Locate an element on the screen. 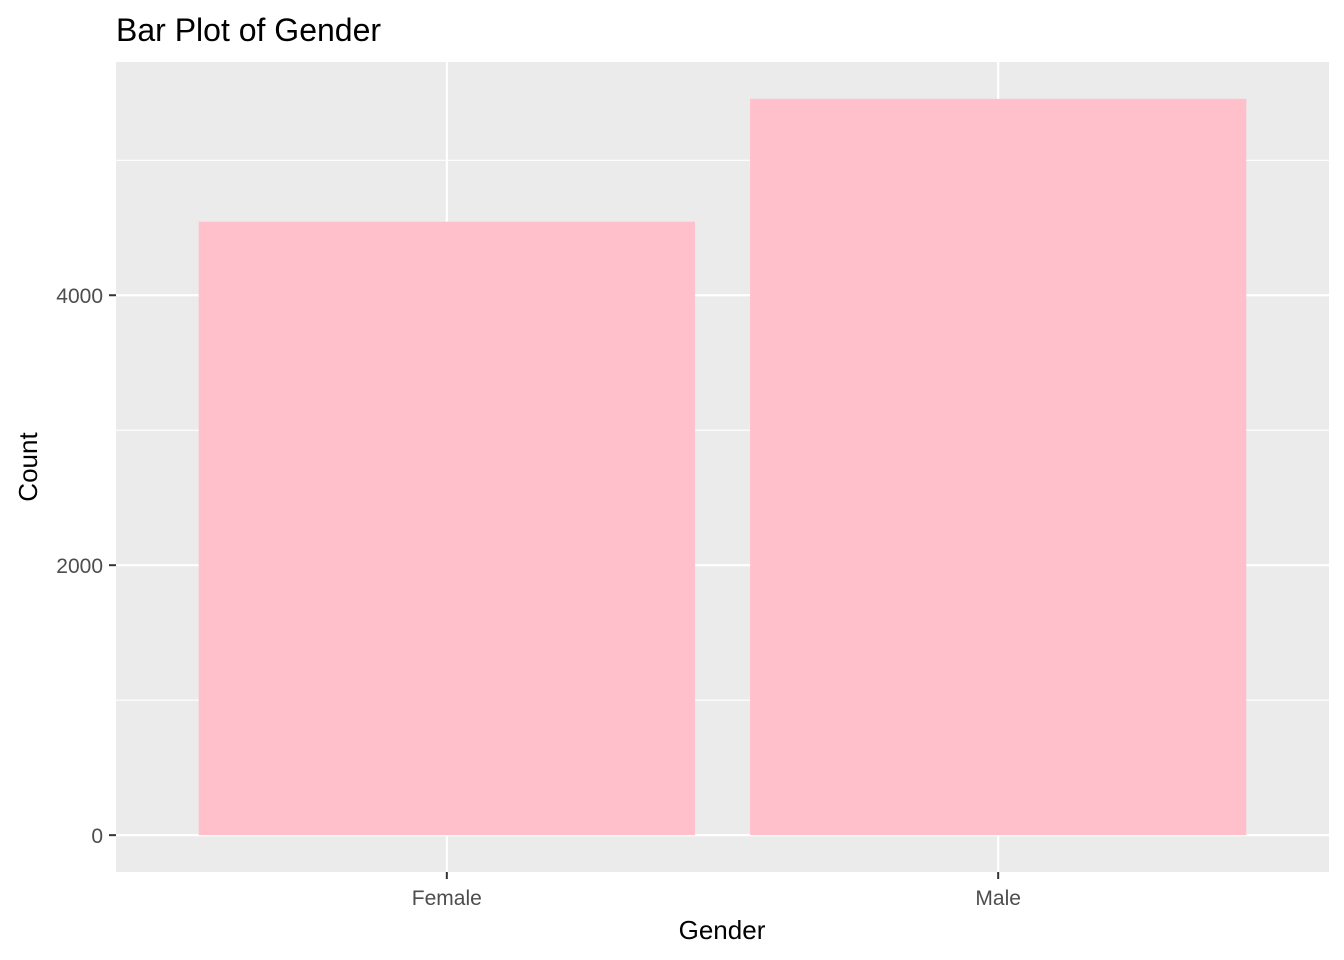 Image resolution: width=1344 pixels, height=960 pixels. y-tick-label: 2000 is located at coordinates (79, 566).